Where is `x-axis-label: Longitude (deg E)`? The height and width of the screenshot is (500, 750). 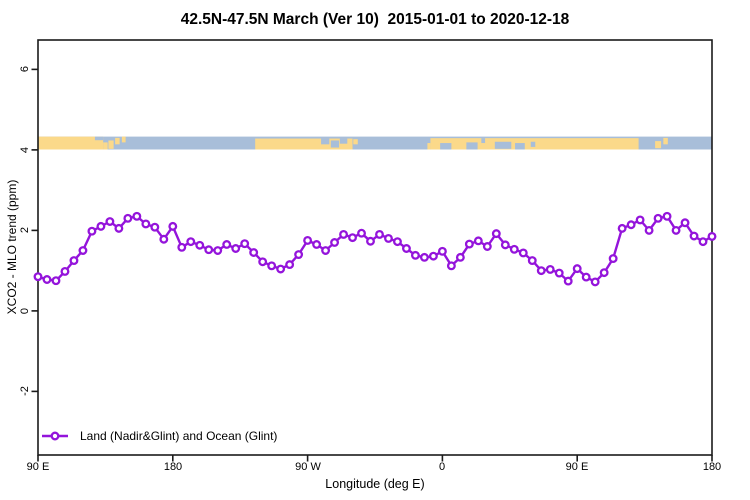
x-axis-label: Longitude (deg E) is located at coordinates (375, 484).